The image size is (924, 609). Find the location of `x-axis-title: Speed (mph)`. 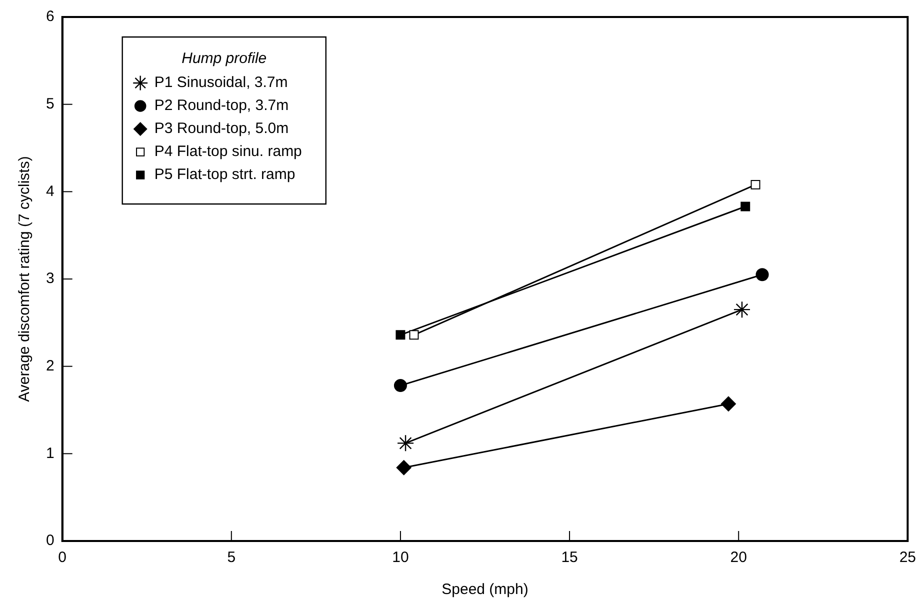

x-axis-title: Speed (mph) is located at coordinates (485, 589).